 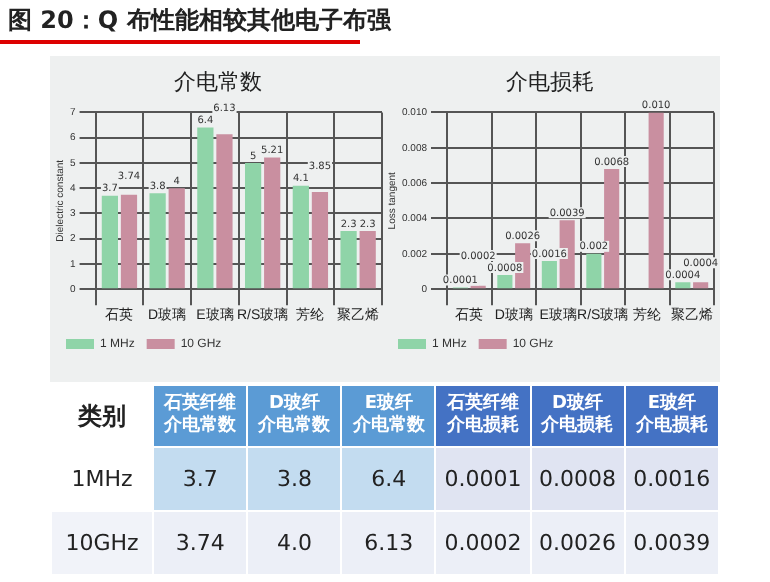 I want to click on text: 0.0008, so click(x=577, y=479).